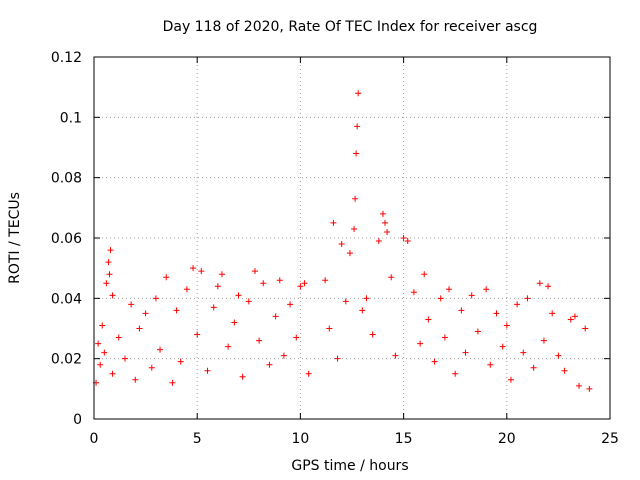  What do you see at coordinates (349, 466) in the screenshot?
I see `x-axis-label: GPS time / hours` at bounding box center [349, 466].